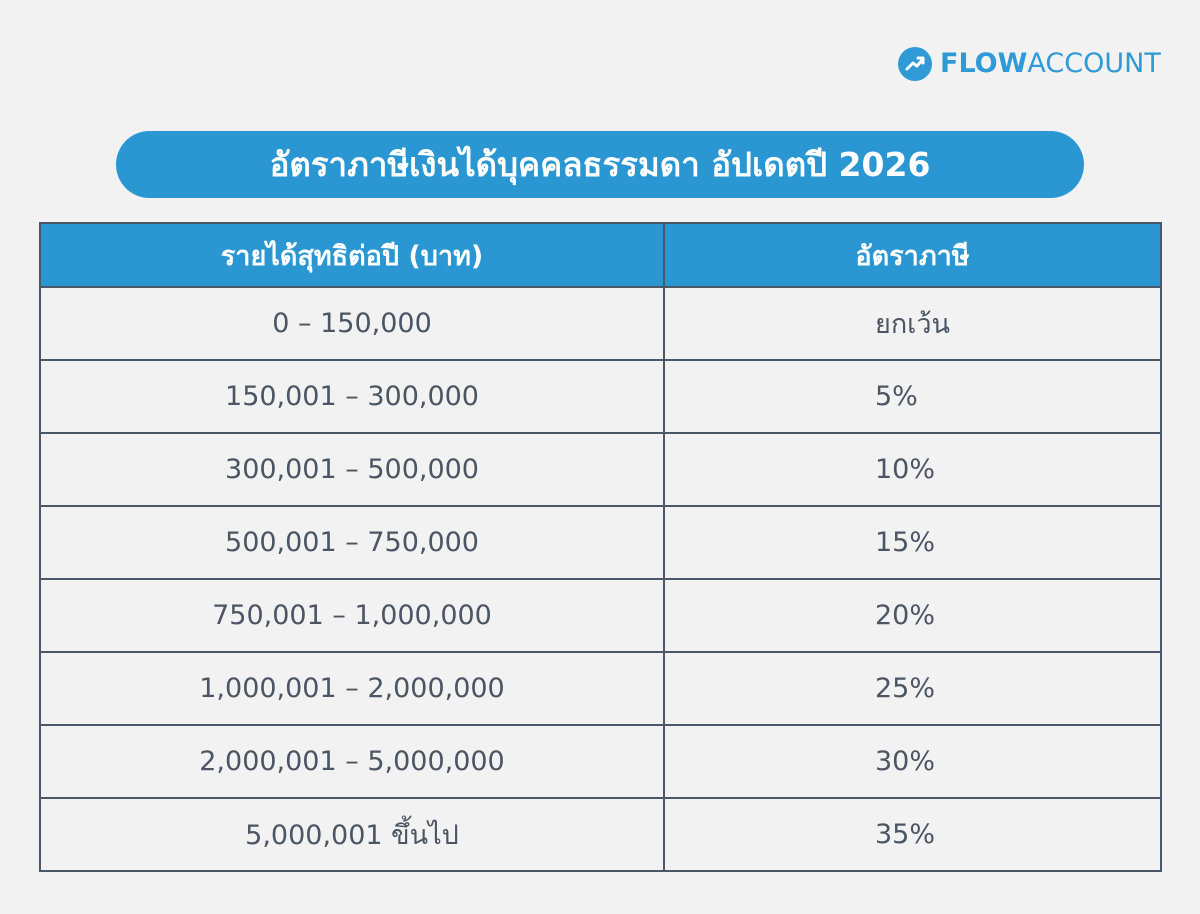  What do you see at coordinates (352, 761) in the screenshot?
I see `income-cell: 2,000,001 – 5,000,000` at bounding box center [352, 761].